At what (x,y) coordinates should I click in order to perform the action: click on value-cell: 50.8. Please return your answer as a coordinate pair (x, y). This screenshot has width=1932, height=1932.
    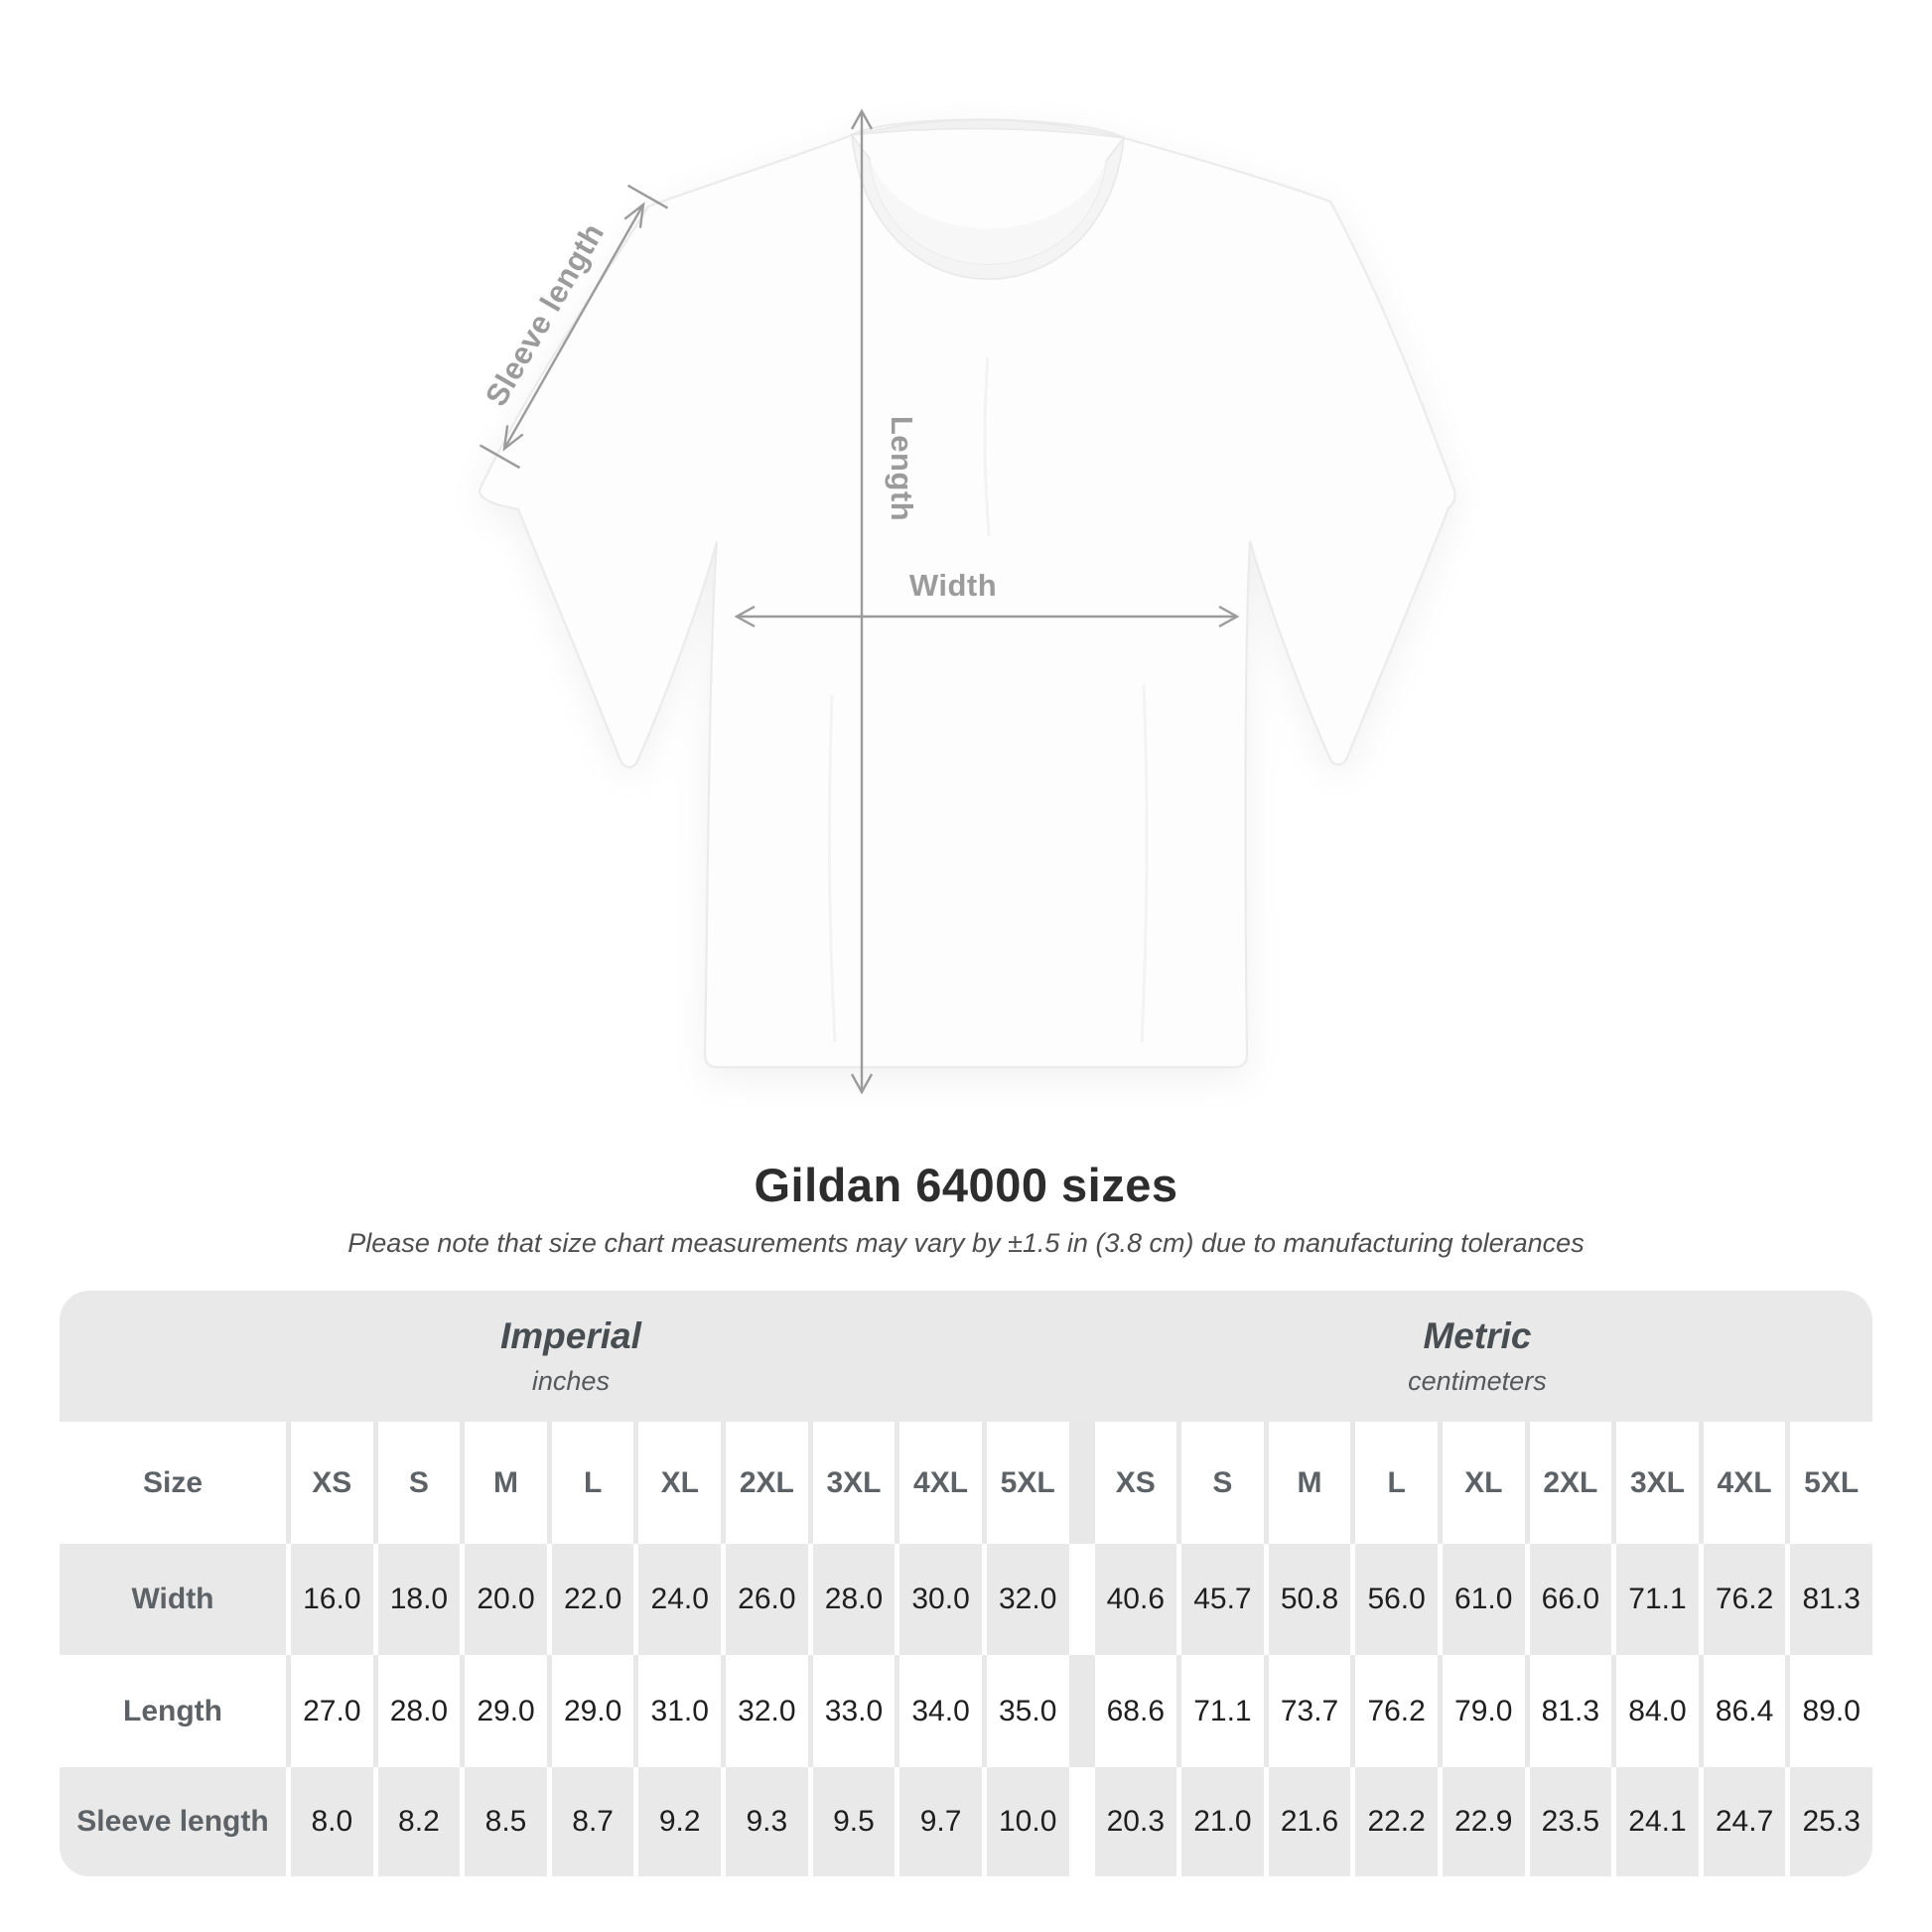
    Looking at the image, I should click on (1310, 1600).